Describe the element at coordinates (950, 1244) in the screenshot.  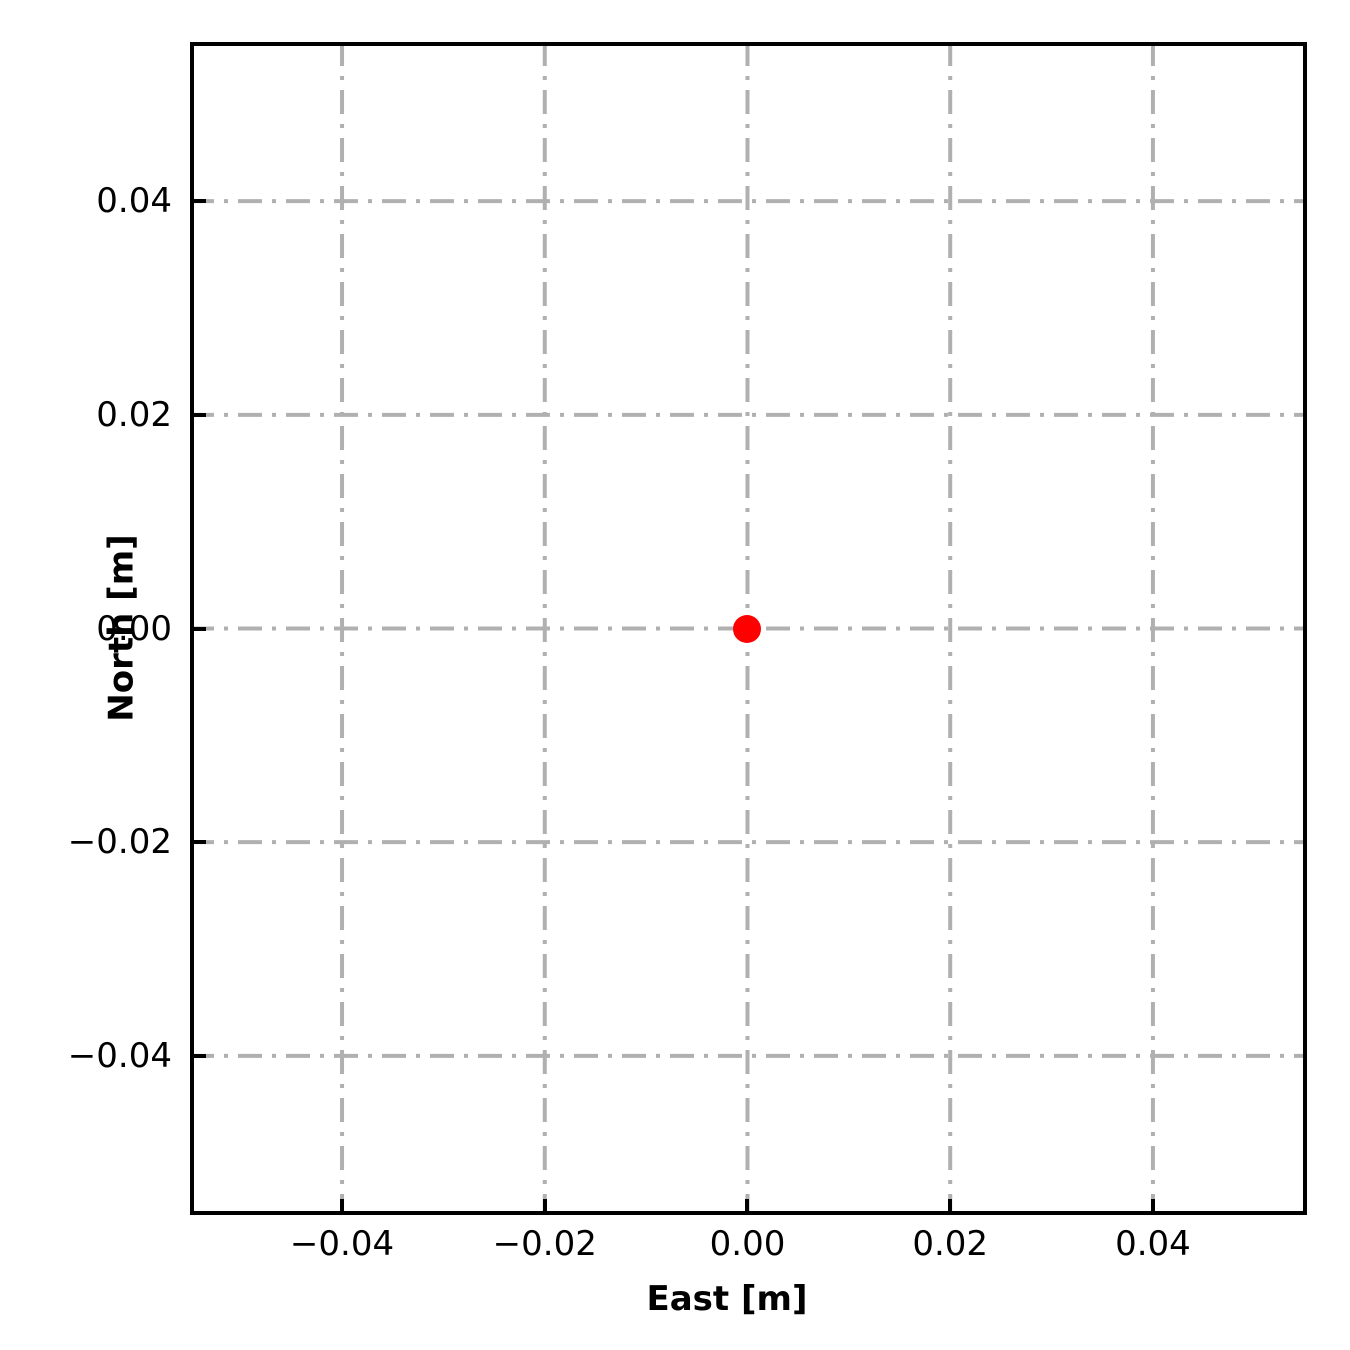
I see `x-tick-label-3: 0.02` at that location.